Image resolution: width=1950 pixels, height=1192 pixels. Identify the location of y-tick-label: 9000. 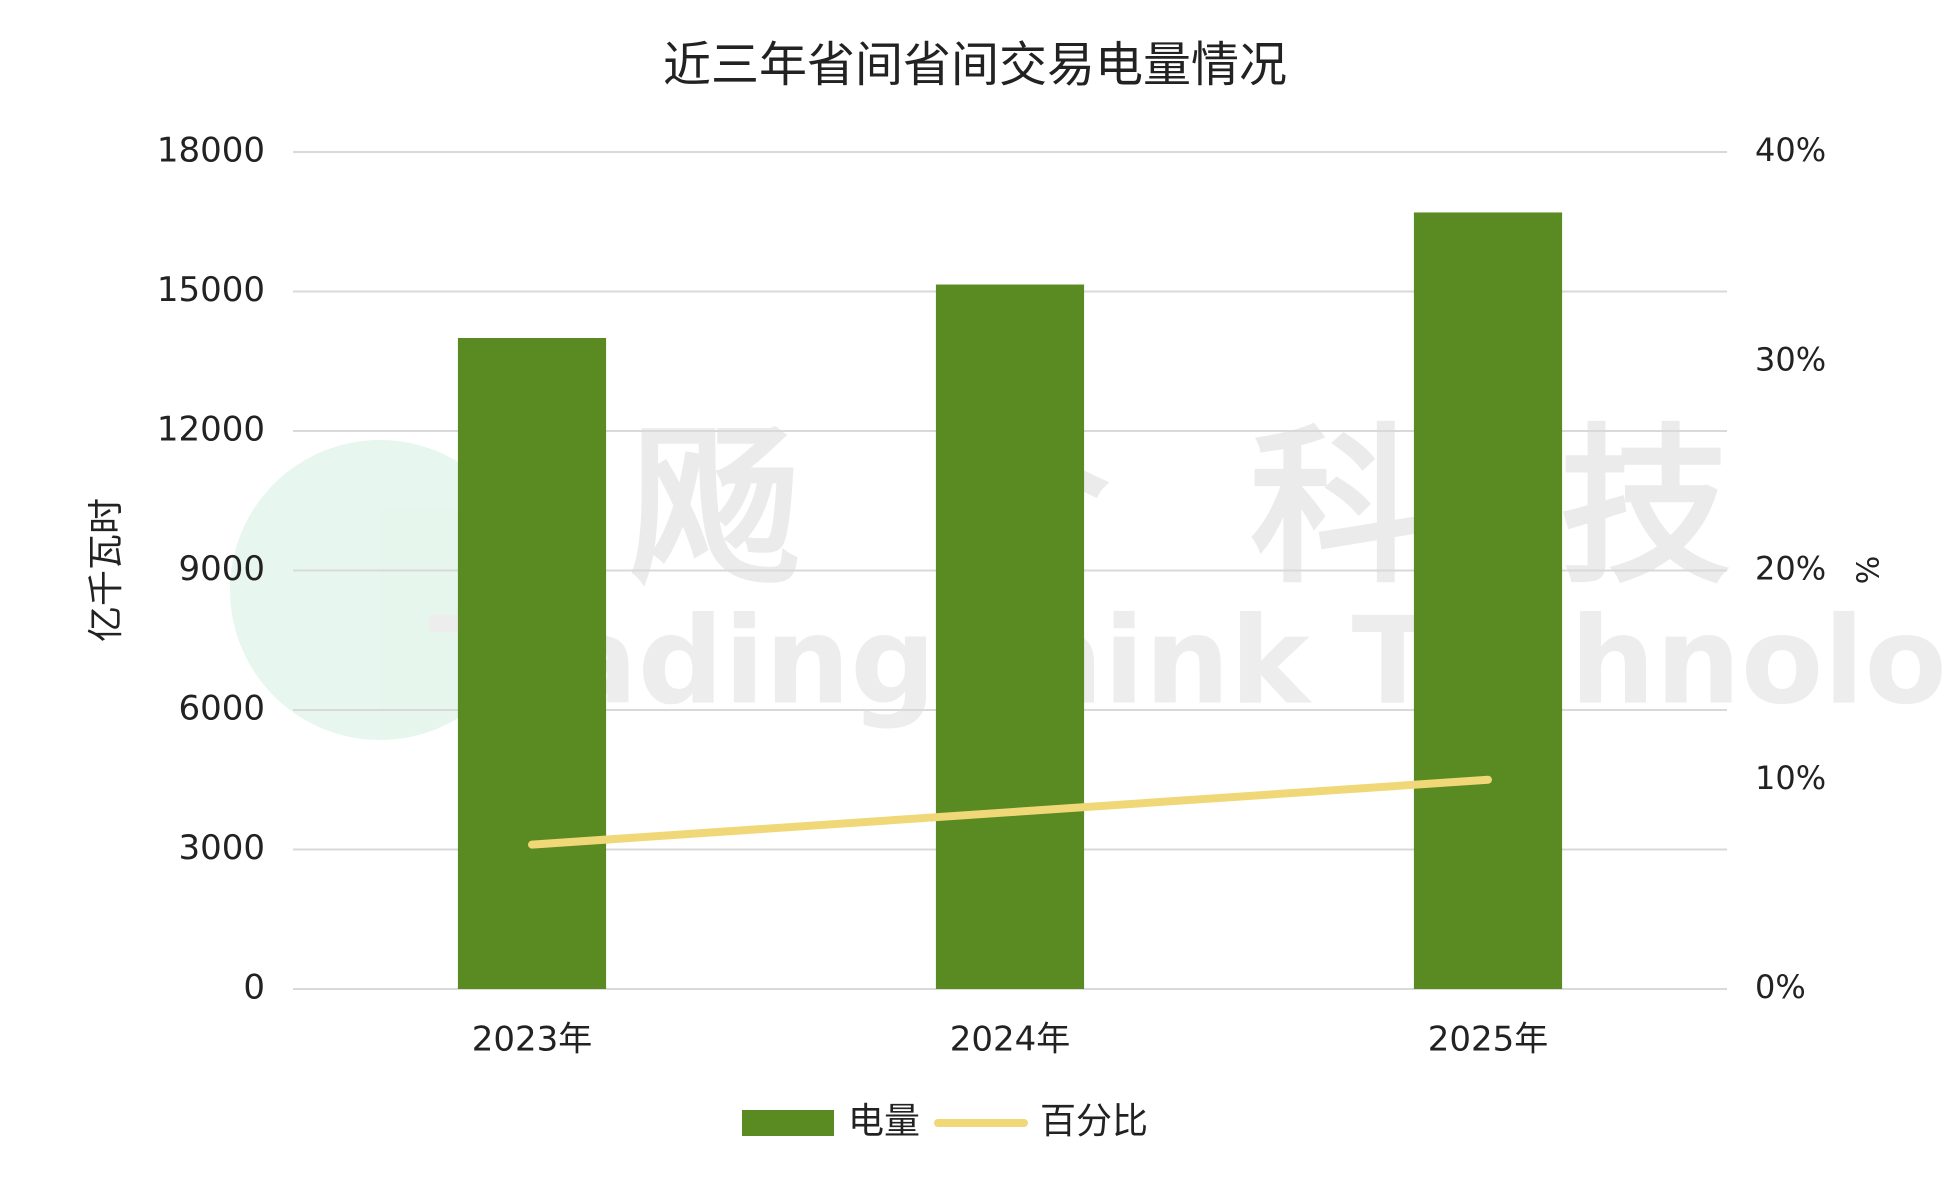
(221, 569).